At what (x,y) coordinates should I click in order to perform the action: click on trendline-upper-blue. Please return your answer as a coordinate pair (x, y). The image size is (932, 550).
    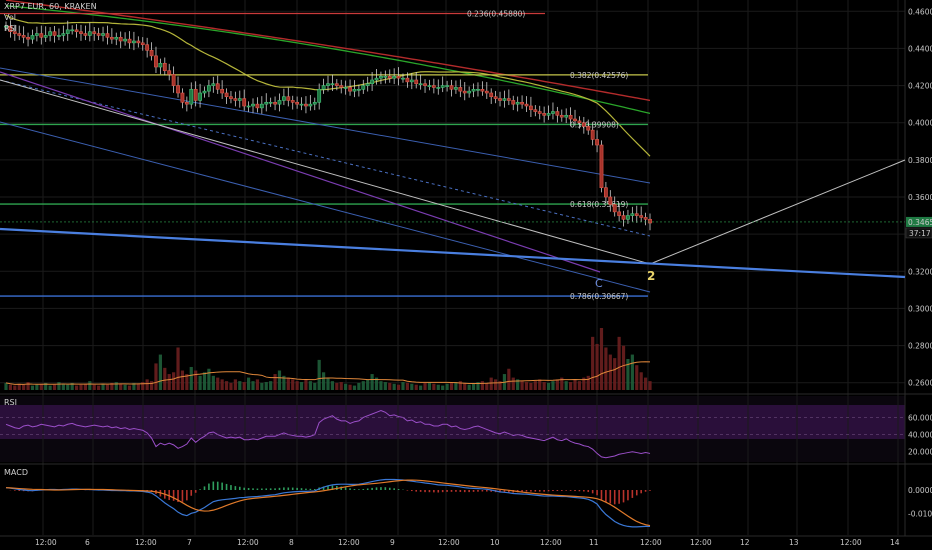
    Looking at the image, I should click on (325, 125).